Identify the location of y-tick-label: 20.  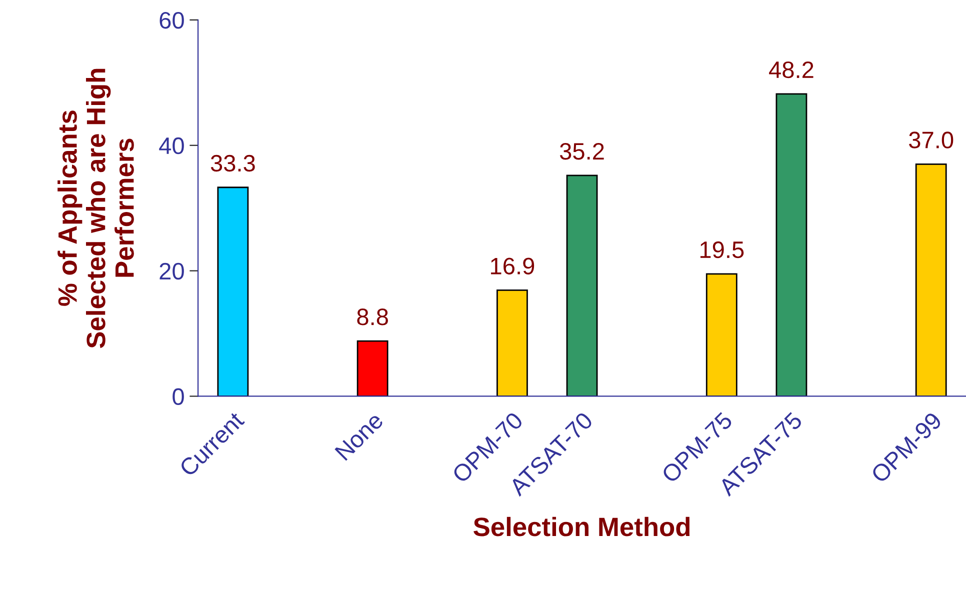
(172, 271).